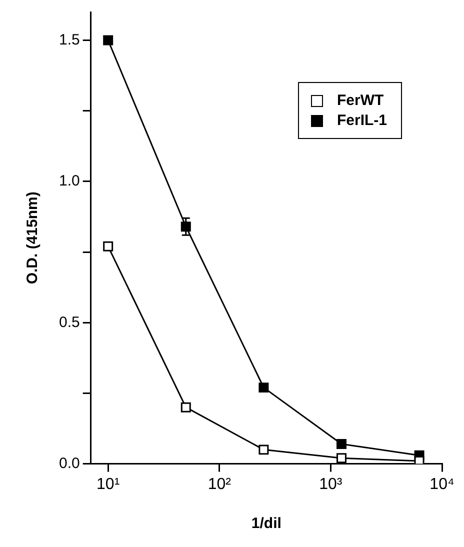 Image resolution: width=464 pixels, height=547 pixels. Describe the element at coordinates (69, 39) in the screenshot. I see `y-tick-label: 1.5` at that location.